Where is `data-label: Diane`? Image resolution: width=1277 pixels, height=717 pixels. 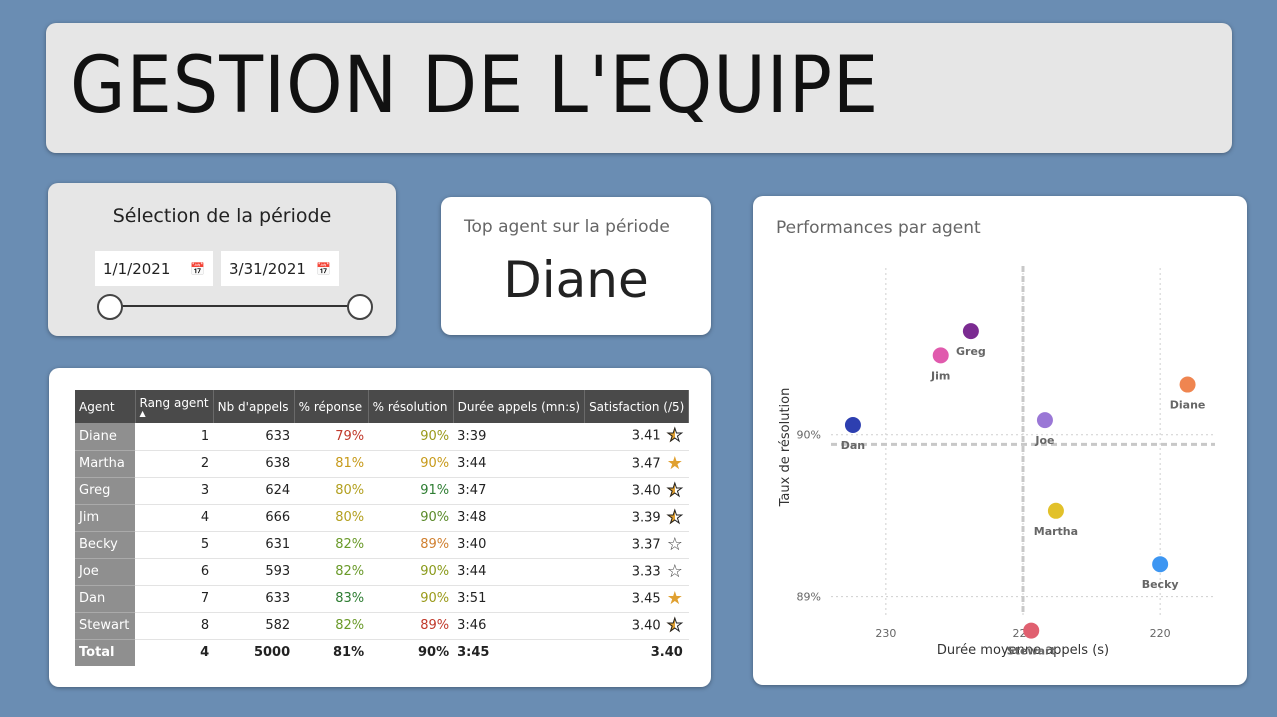
data-label: Diane is located at coordinates (1188, 405).